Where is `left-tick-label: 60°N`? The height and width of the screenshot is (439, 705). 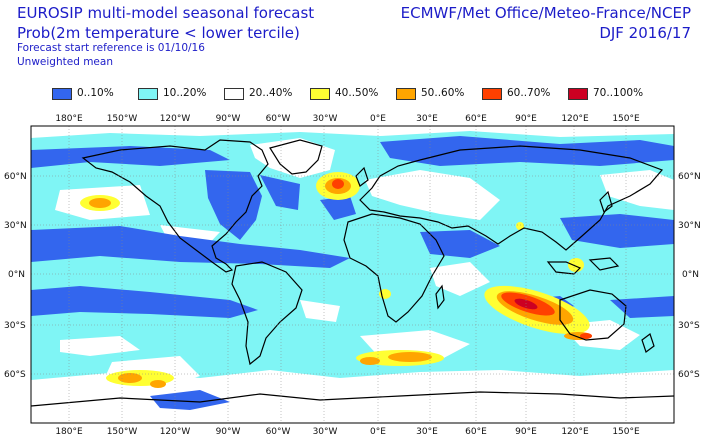
left-tick-label: 60°N is located at coordinates (15, 177).